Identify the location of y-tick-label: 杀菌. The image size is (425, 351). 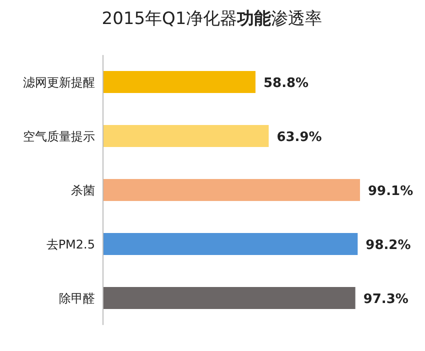
(83, 191).